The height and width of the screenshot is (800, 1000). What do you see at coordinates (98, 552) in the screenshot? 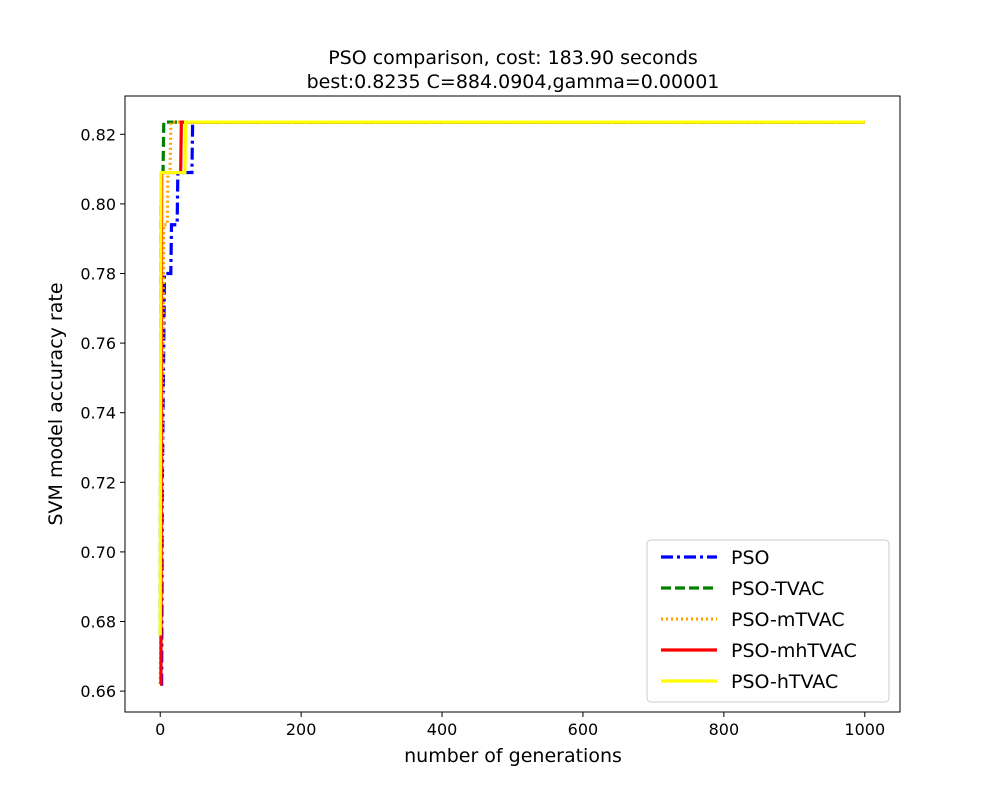
I see `y-tick-label: 0.70` at bounding box center [98, 552].